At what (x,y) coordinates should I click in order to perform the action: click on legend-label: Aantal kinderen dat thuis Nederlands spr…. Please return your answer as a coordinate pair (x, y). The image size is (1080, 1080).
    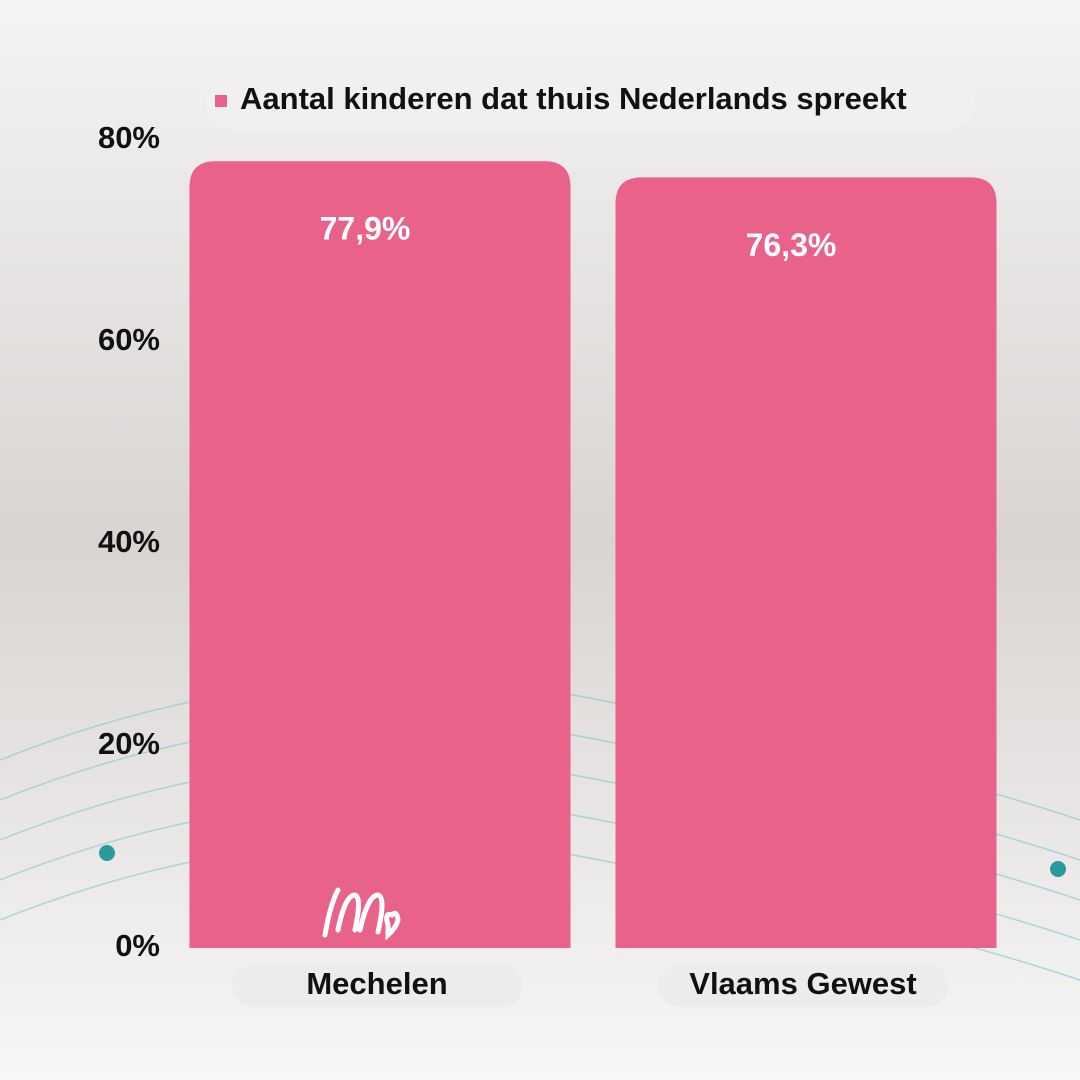
    Looking at the image, I should click on (573, 98).